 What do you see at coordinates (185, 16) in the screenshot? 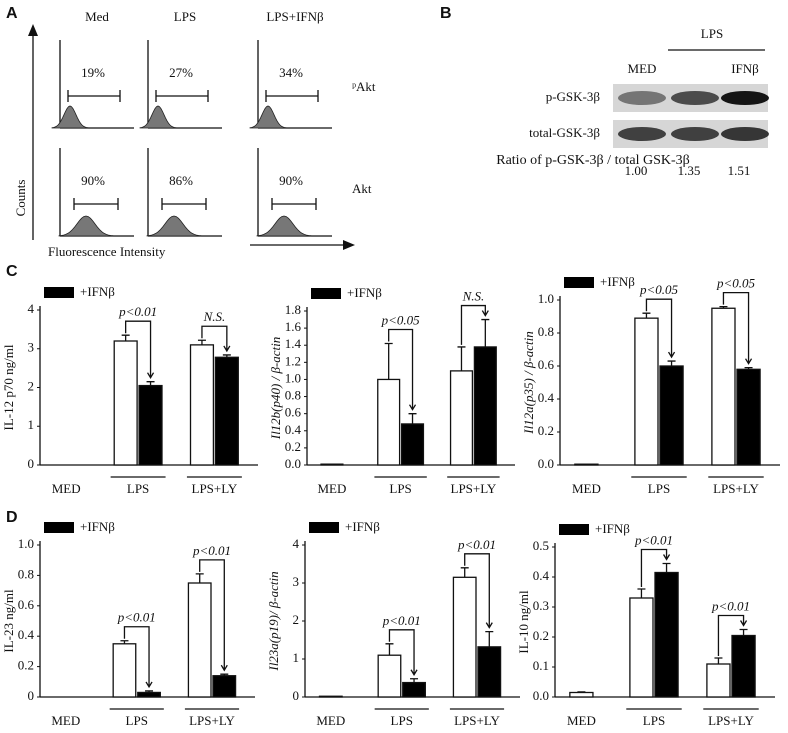
I see `column-header: LPS` at bounding box center [185, 16].